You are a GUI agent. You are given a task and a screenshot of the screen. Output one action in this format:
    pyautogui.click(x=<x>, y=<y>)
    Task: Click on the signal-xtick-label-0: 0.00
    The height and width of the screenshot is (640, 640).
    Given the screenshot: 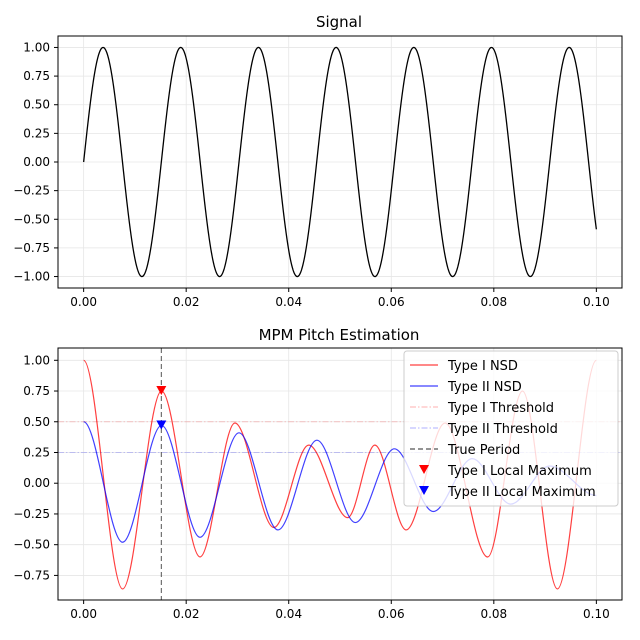 What is the action you would take?
    pyautogui.click(x=83, y=302)
    